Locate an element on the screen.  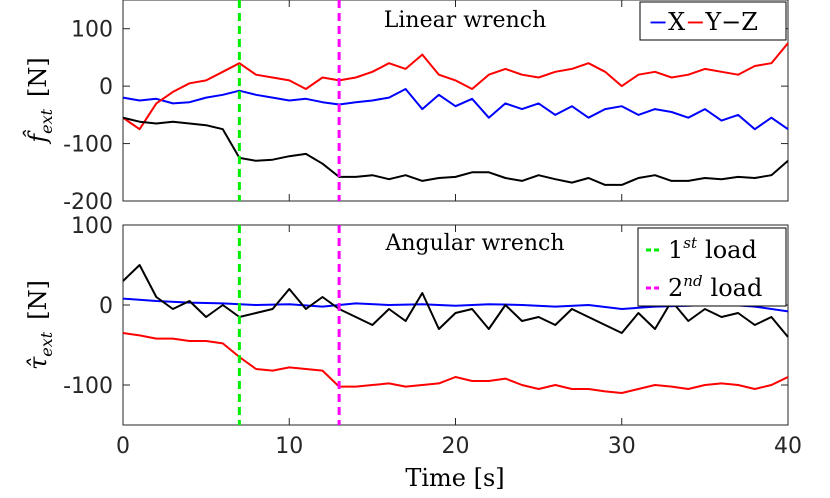
legend-load1-sup: st is located at coordinates (690, 243).